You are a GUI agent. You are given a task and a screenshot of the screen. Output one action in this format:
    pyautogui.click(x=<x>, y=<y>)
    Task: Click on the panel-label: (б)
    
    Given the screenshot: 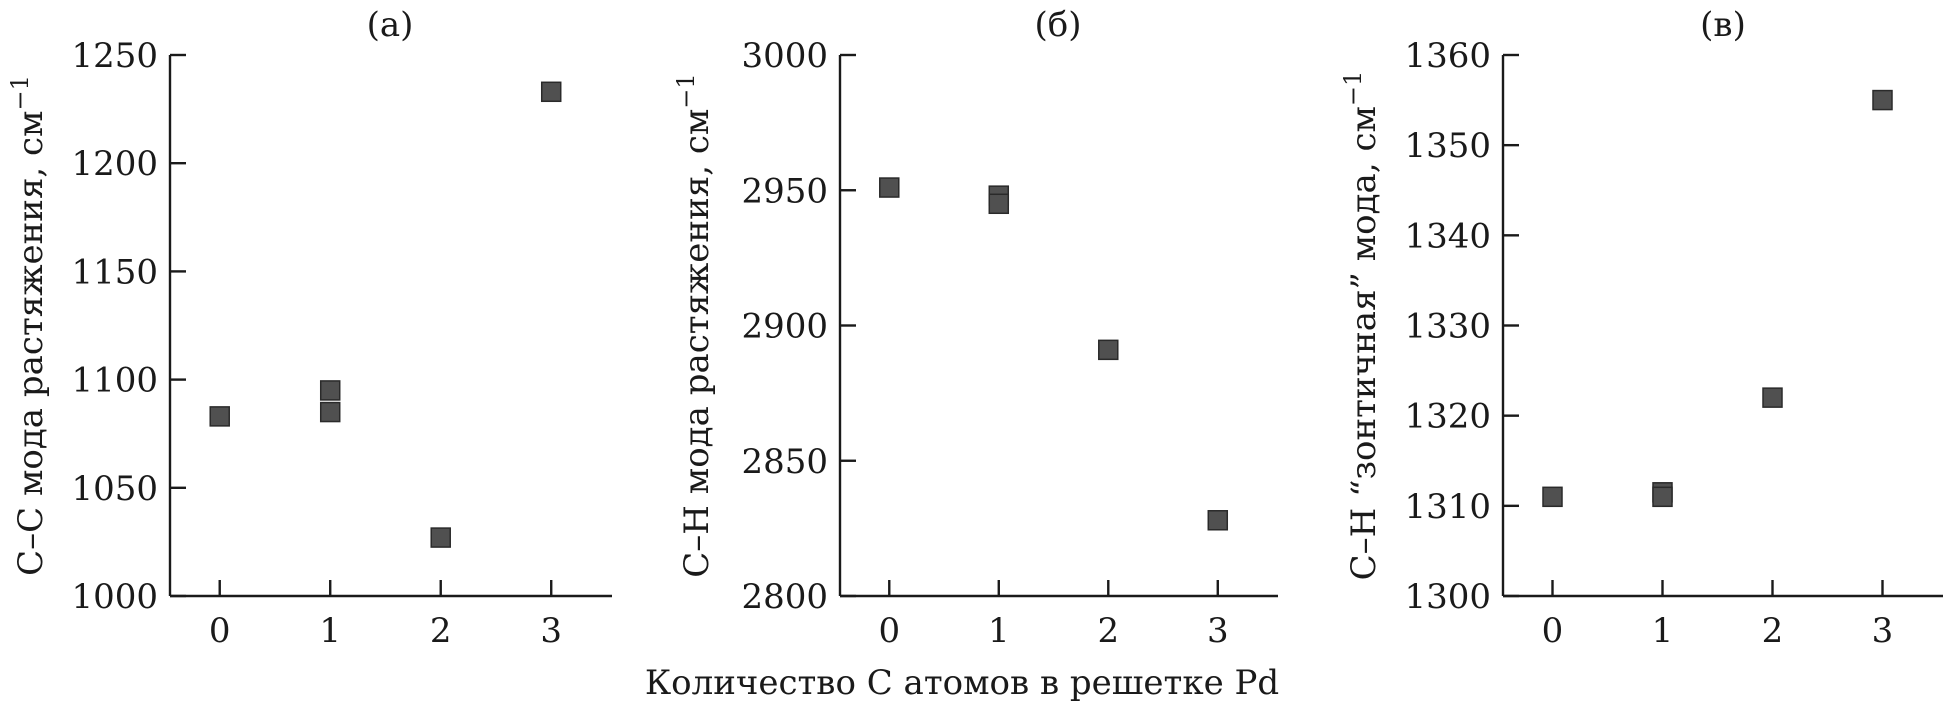 What is the action you would take?
    pyautogui.click(x=1058, y=25)
    